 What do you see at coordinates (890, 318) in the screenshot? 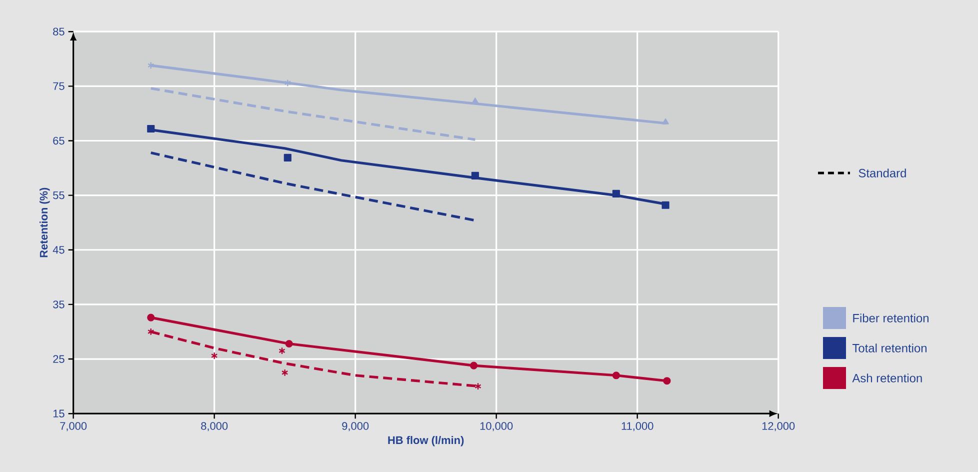
I see `legend-label: Fiber retention` at bounding box center [890, 318].